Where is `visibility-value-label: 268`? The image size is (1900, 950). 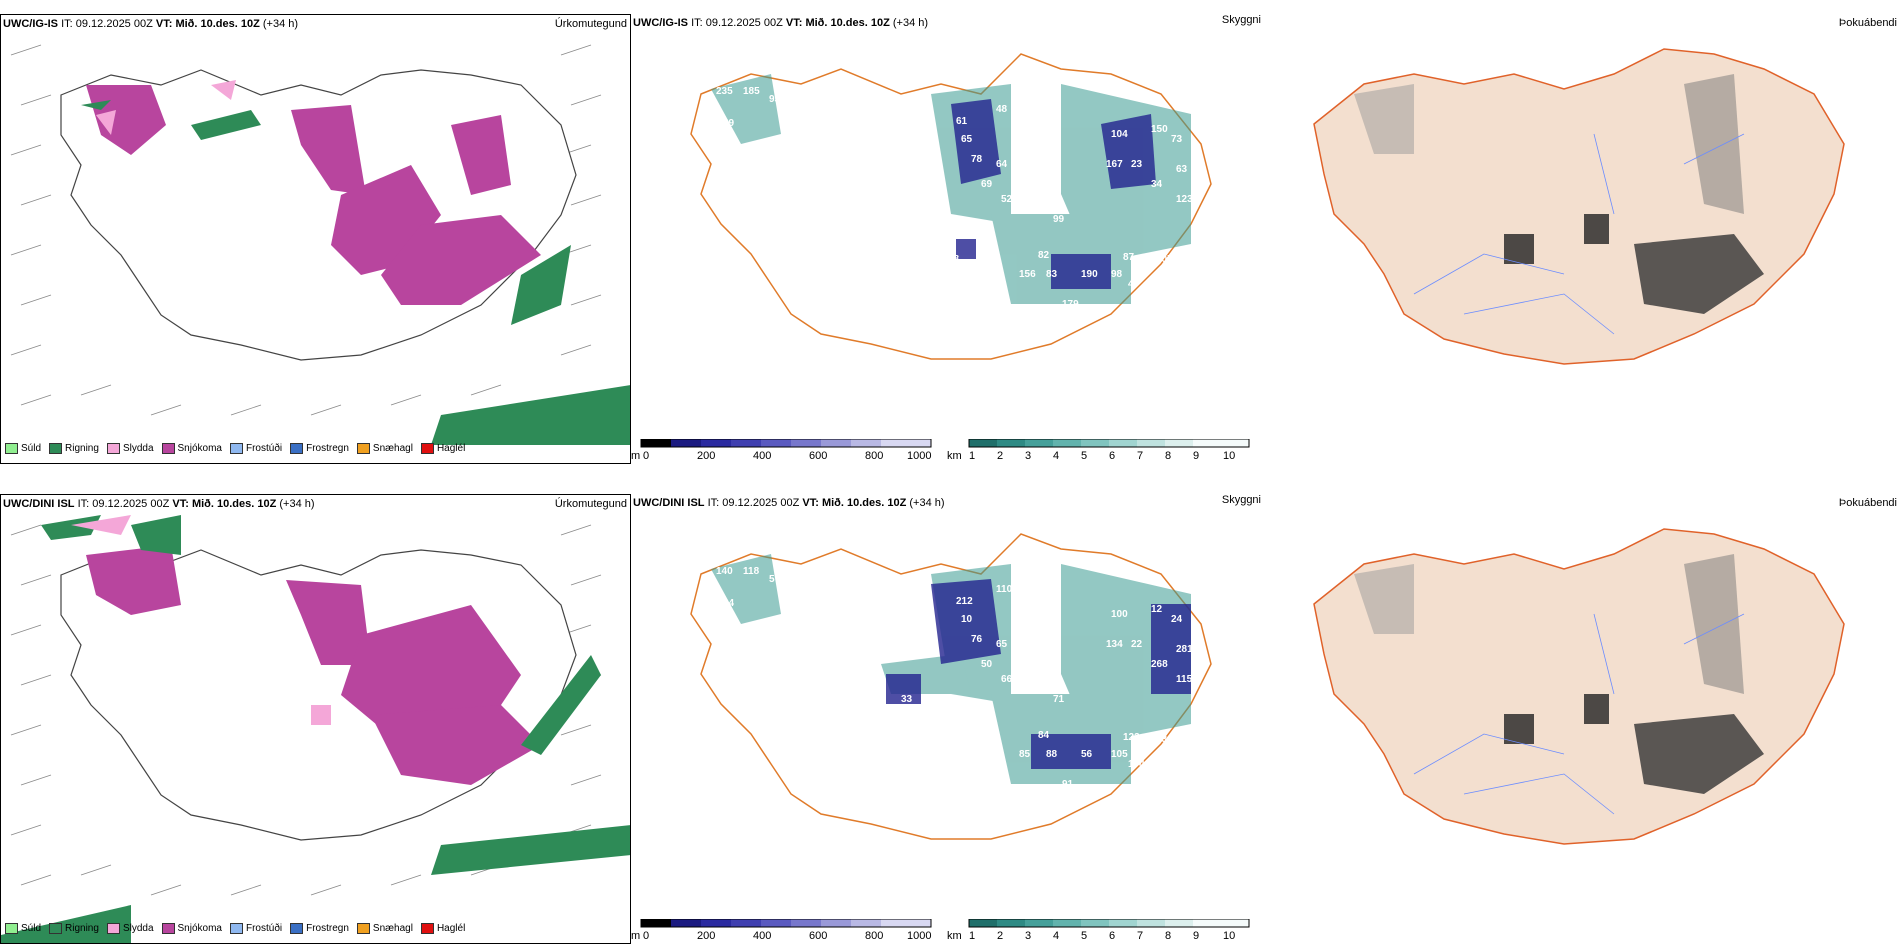
visibility-value-label: 268 is located at coordinates (1159, 664).